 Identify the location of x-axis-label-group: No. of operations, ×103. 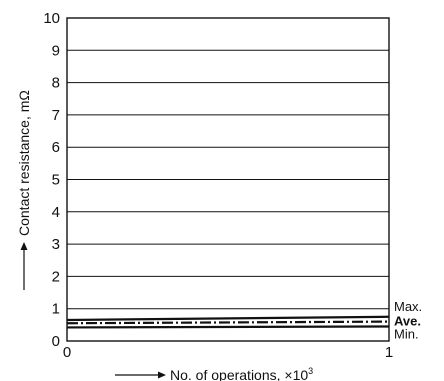
(214, 373).